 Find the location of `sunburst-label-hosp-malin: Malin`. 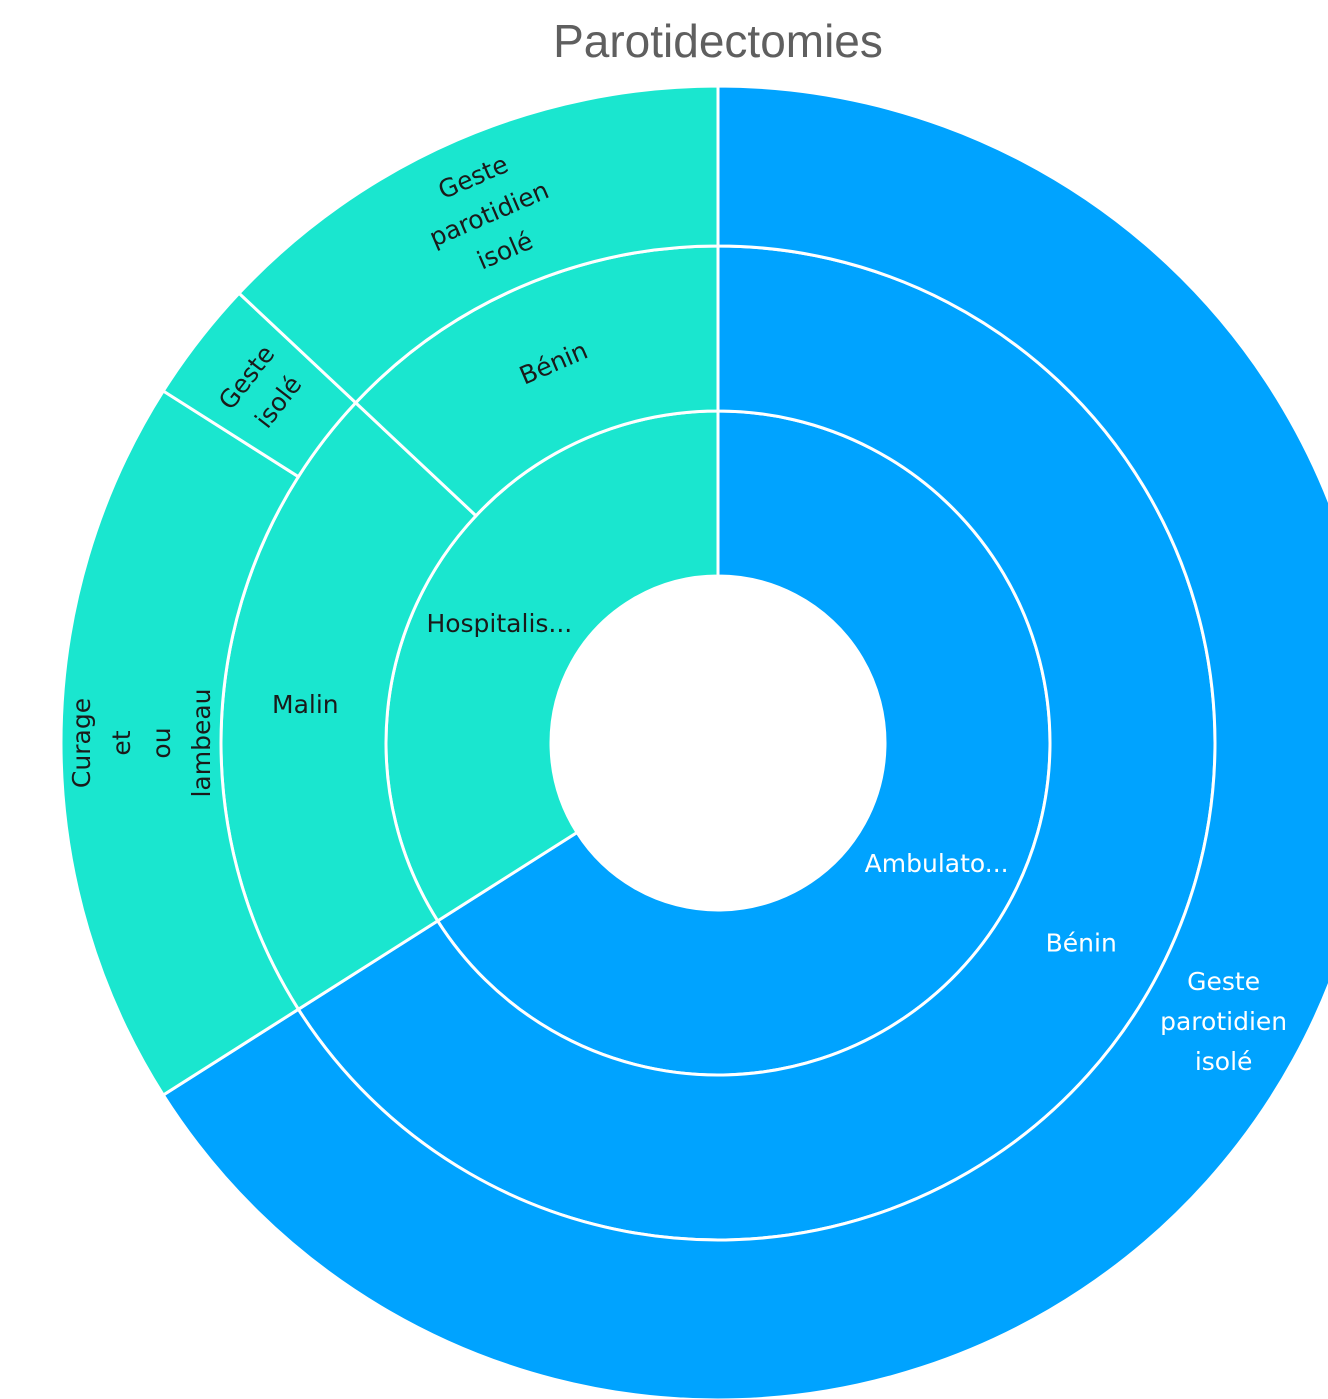

sunburst-label-hosp-malin: Malin is located at coordinates (305, 704).